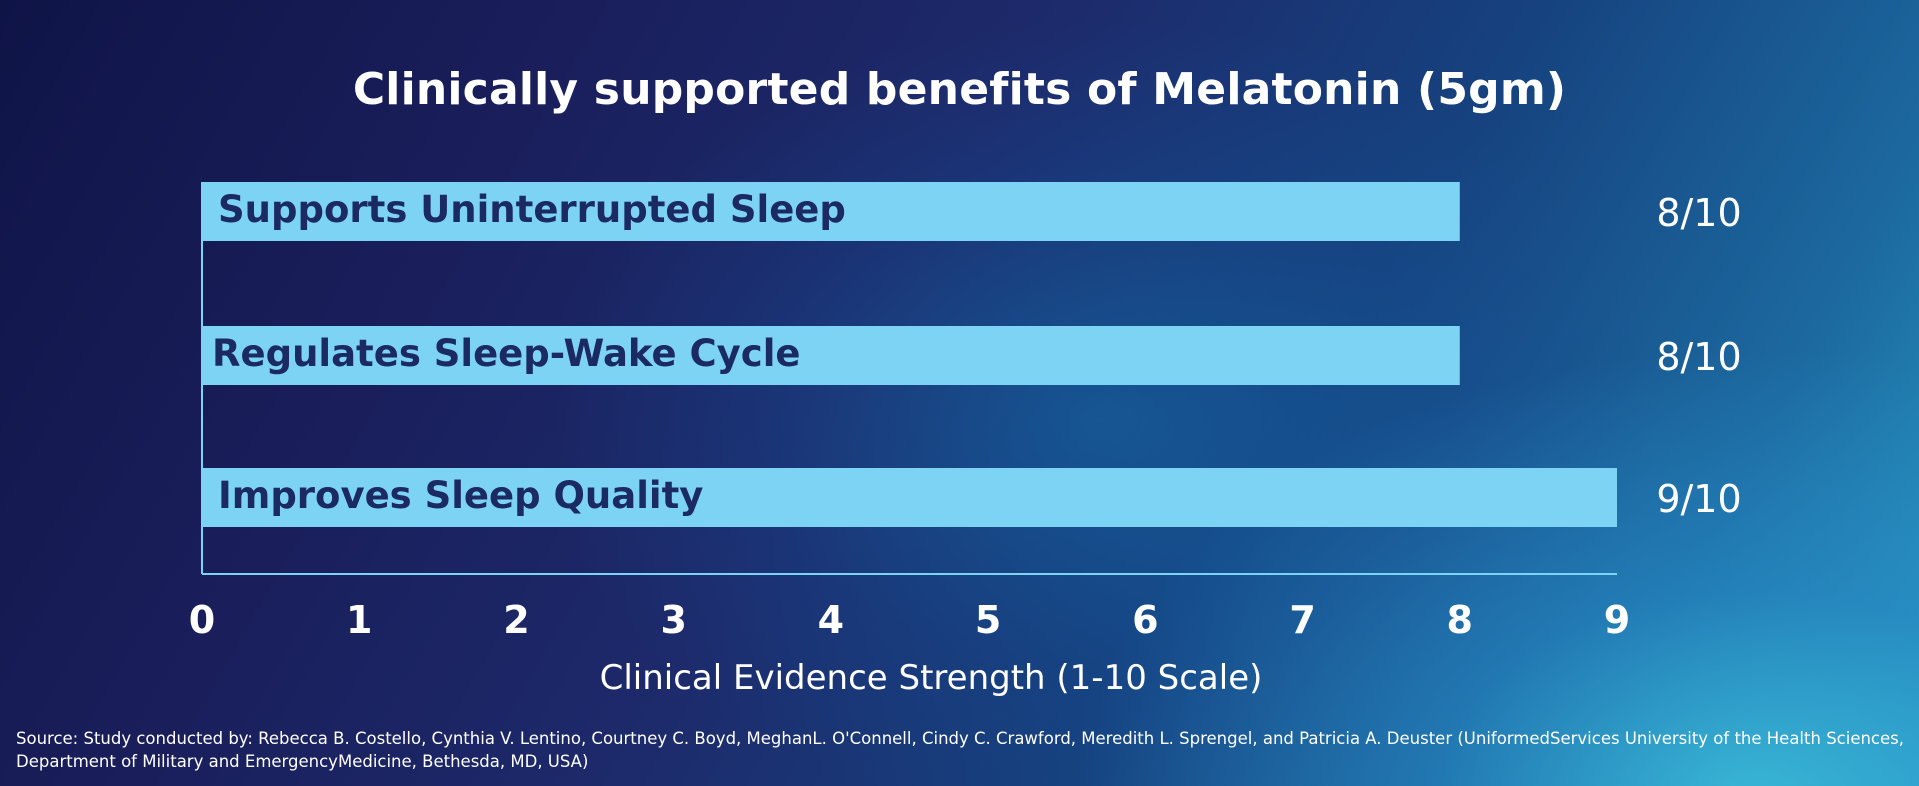 This screenshot has width=1919, height=786. Describe the element at coordinates (202, 620) in the screenshot. I see `x-tick-label-0: 0` at that location.